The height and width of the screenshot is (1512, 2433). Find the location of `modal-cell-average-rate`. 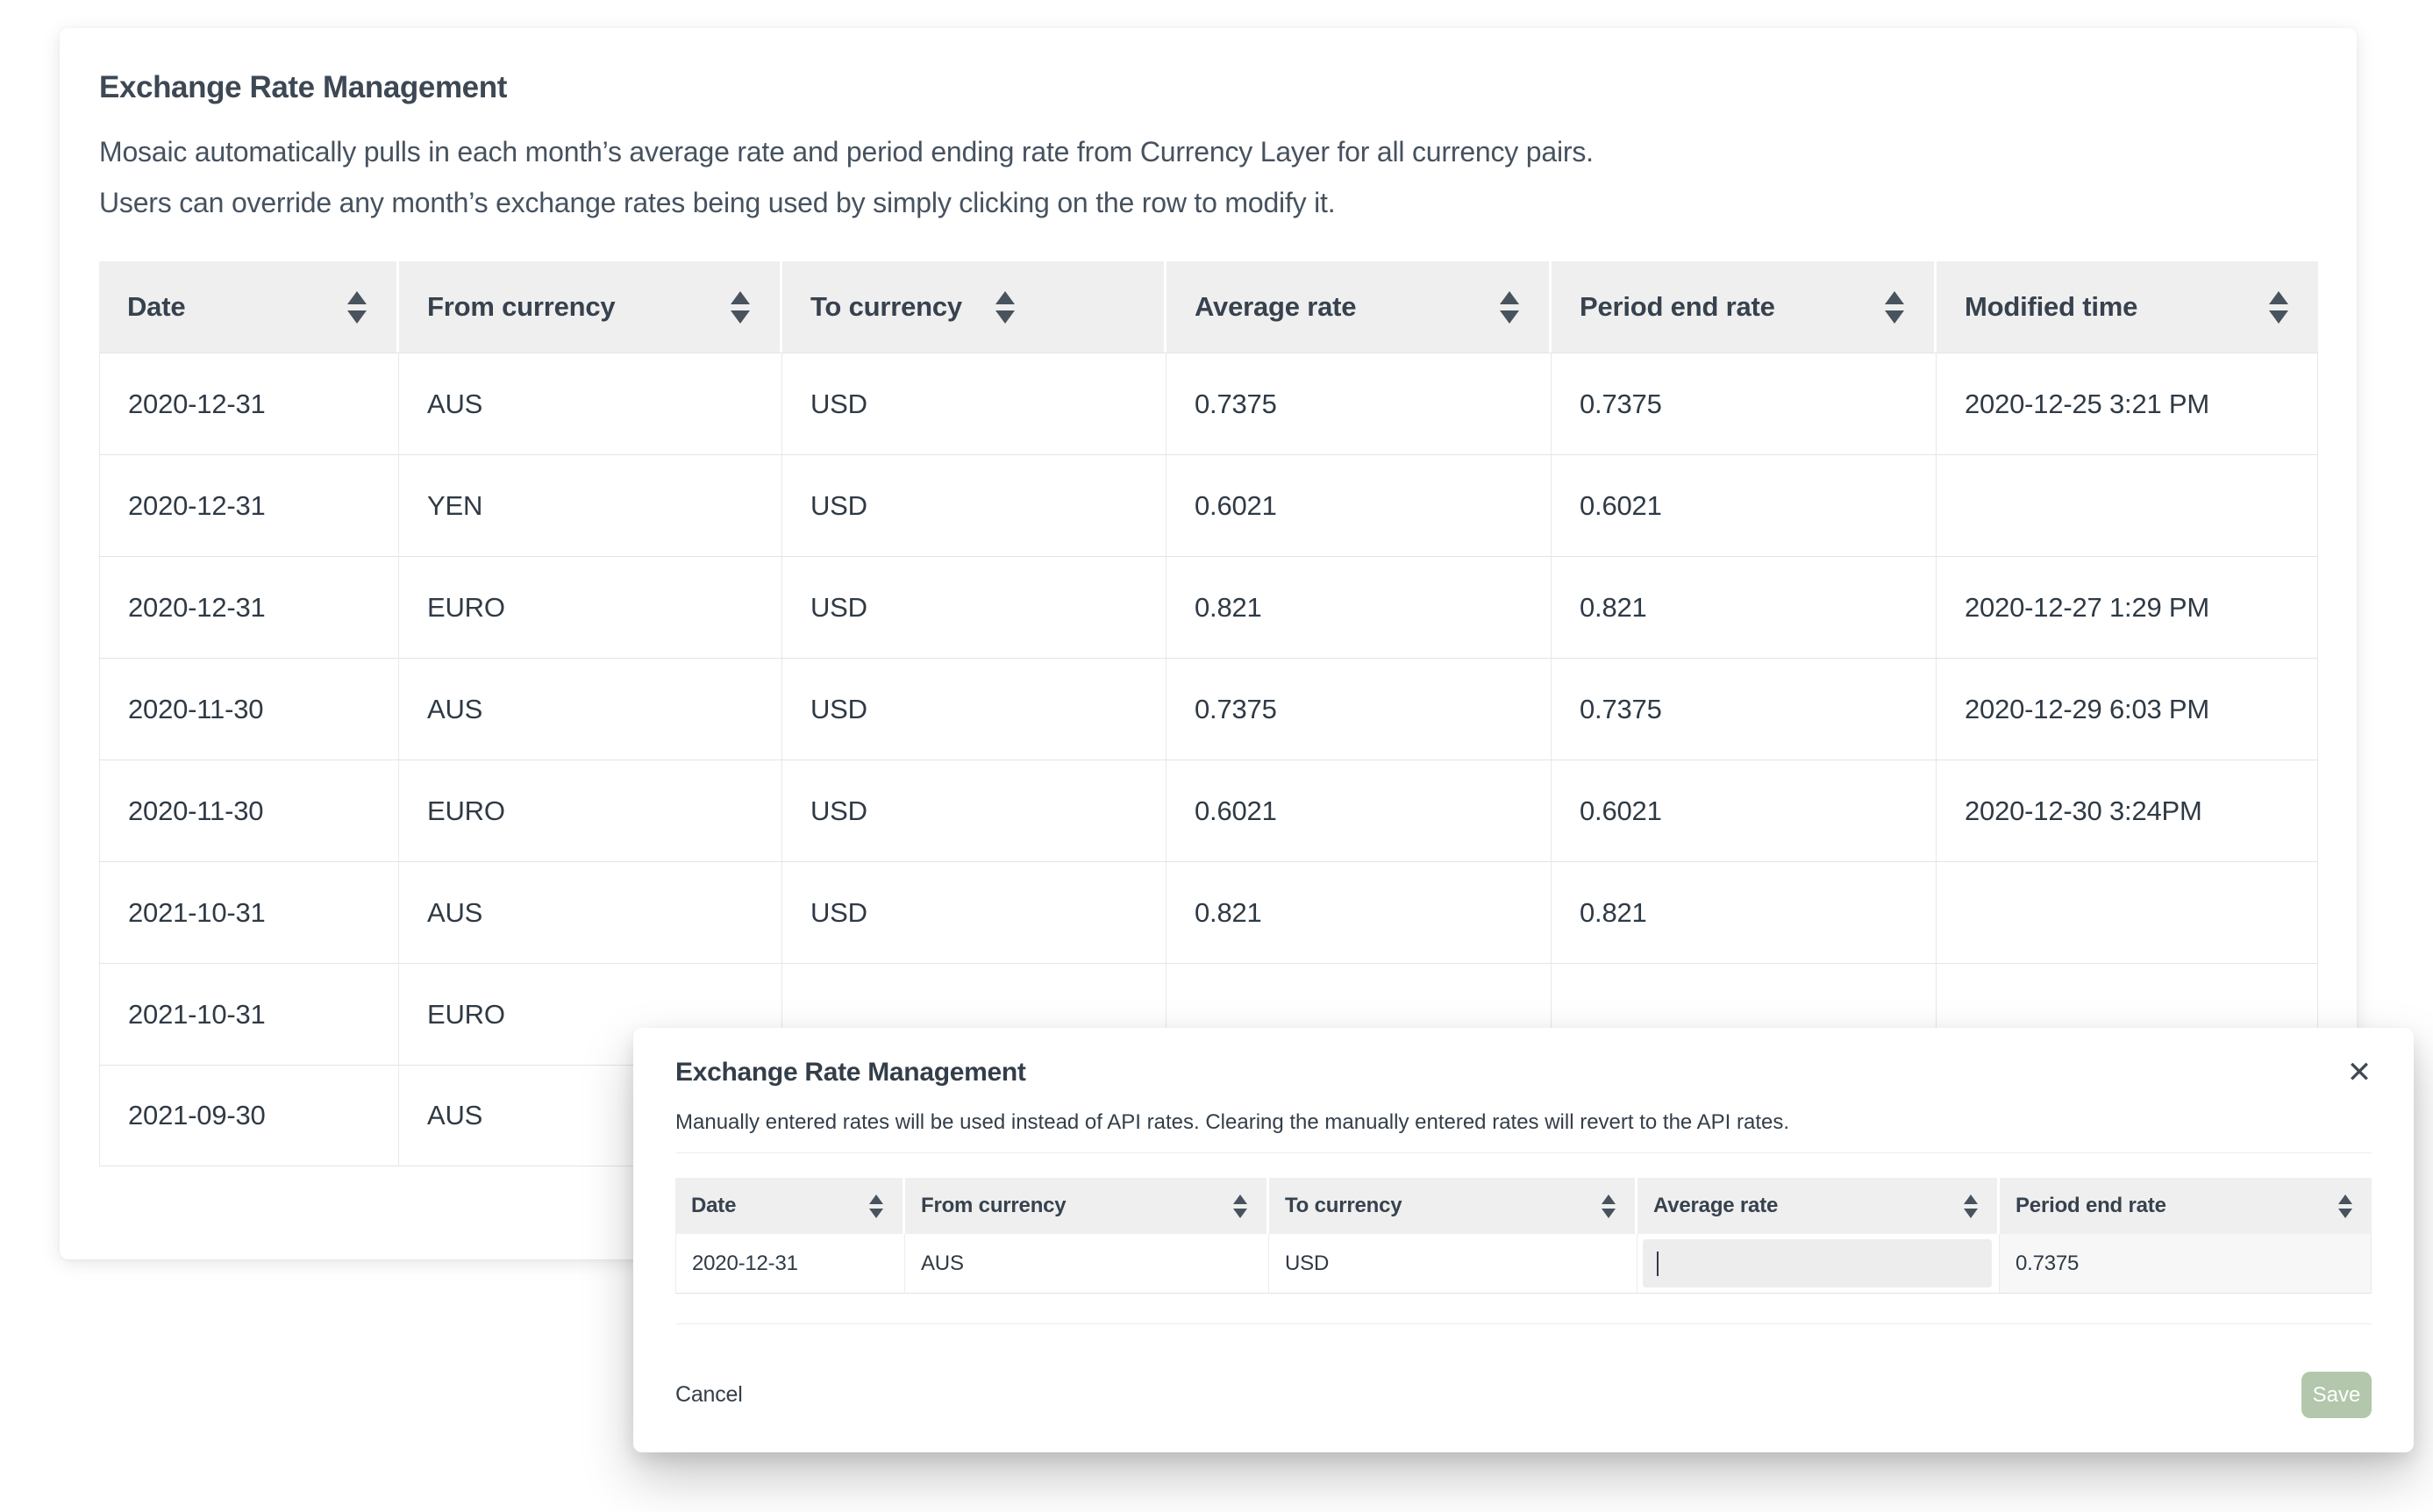

modal-cell-average-rate is located at coordinates (1818, 1264).